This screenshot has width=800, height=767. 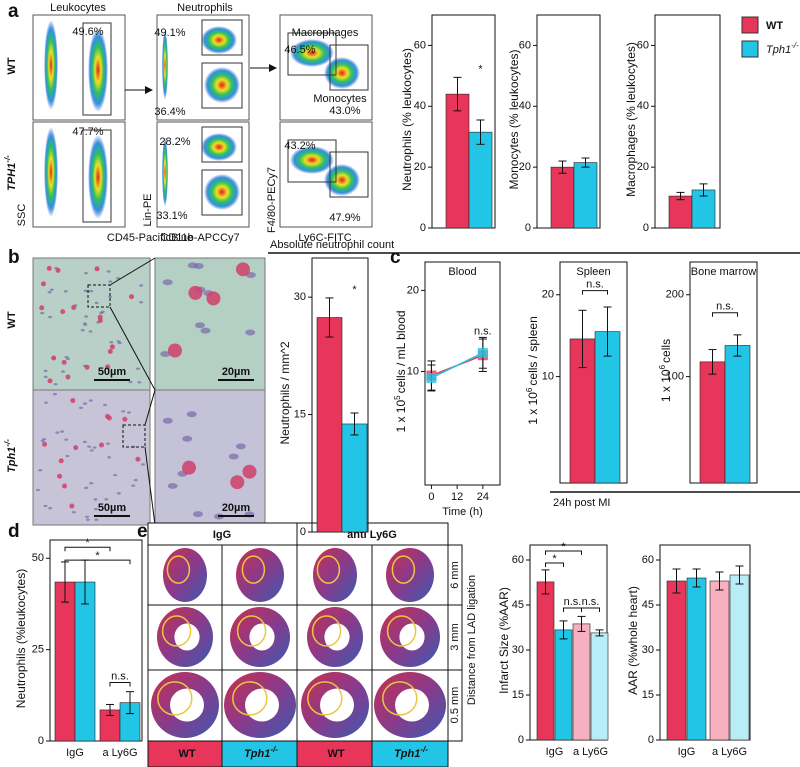 I want to click on row-label-part: TPH1, so click(x=12, y=177).